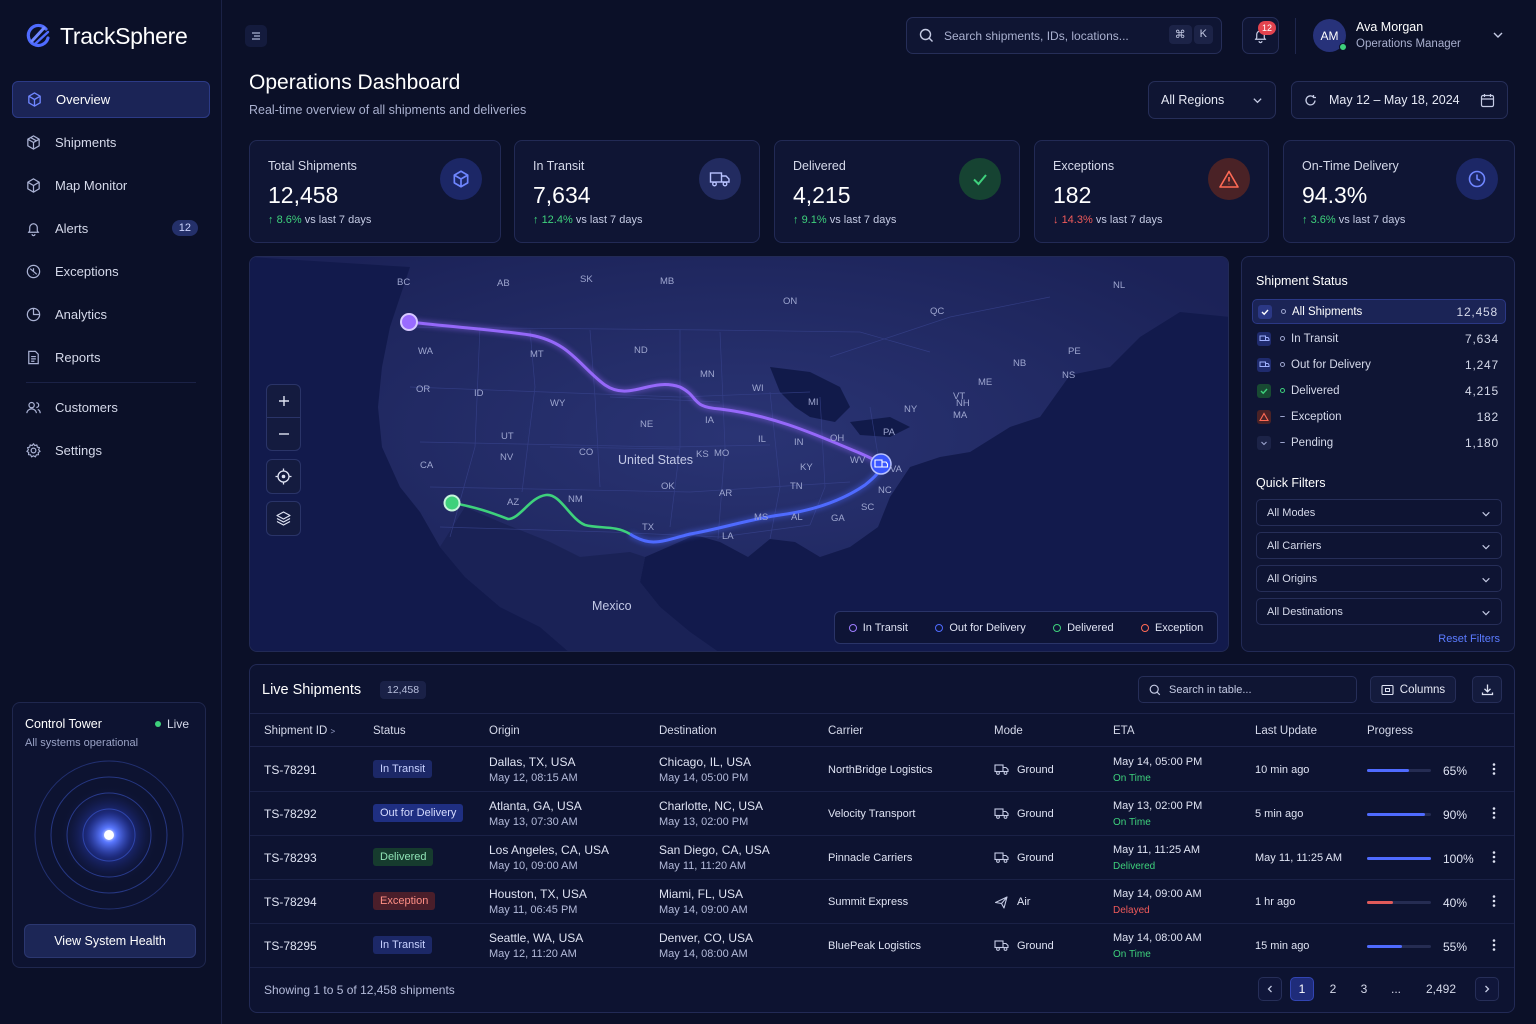 The height and width of the screenshot is (1024, 1536). I want to click on sidebar-item-map-monitor: Map Monitor, so click(111, 185).